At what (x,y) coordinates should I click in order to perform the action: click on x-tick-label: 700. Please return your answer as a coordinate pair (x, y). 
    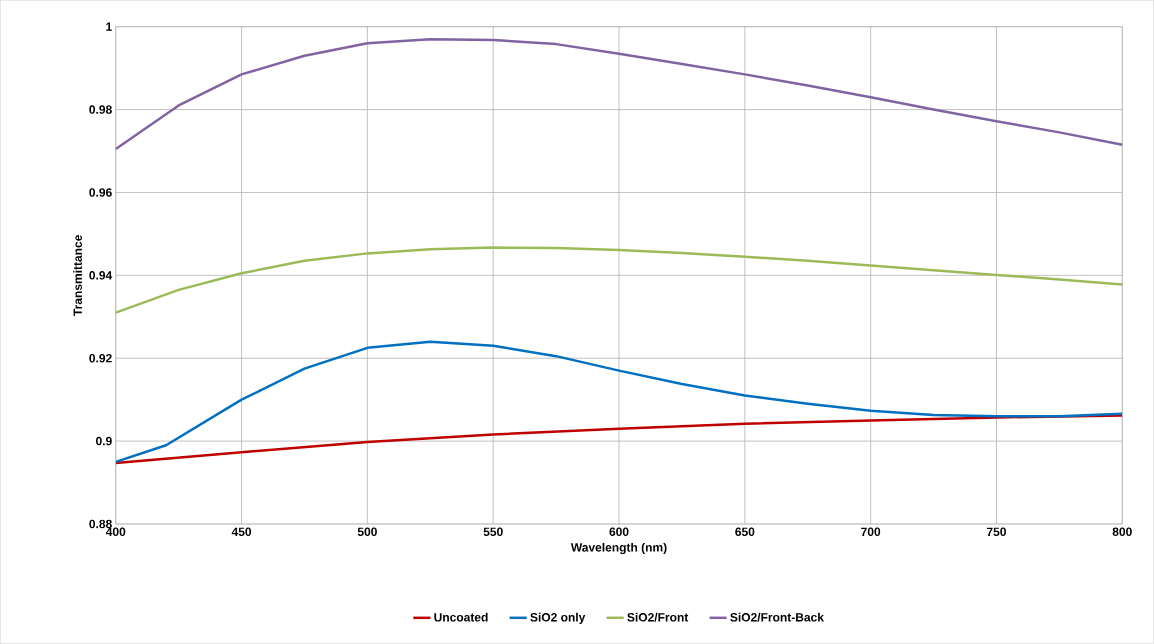
    Looking at the image, I should click on (871, 532).